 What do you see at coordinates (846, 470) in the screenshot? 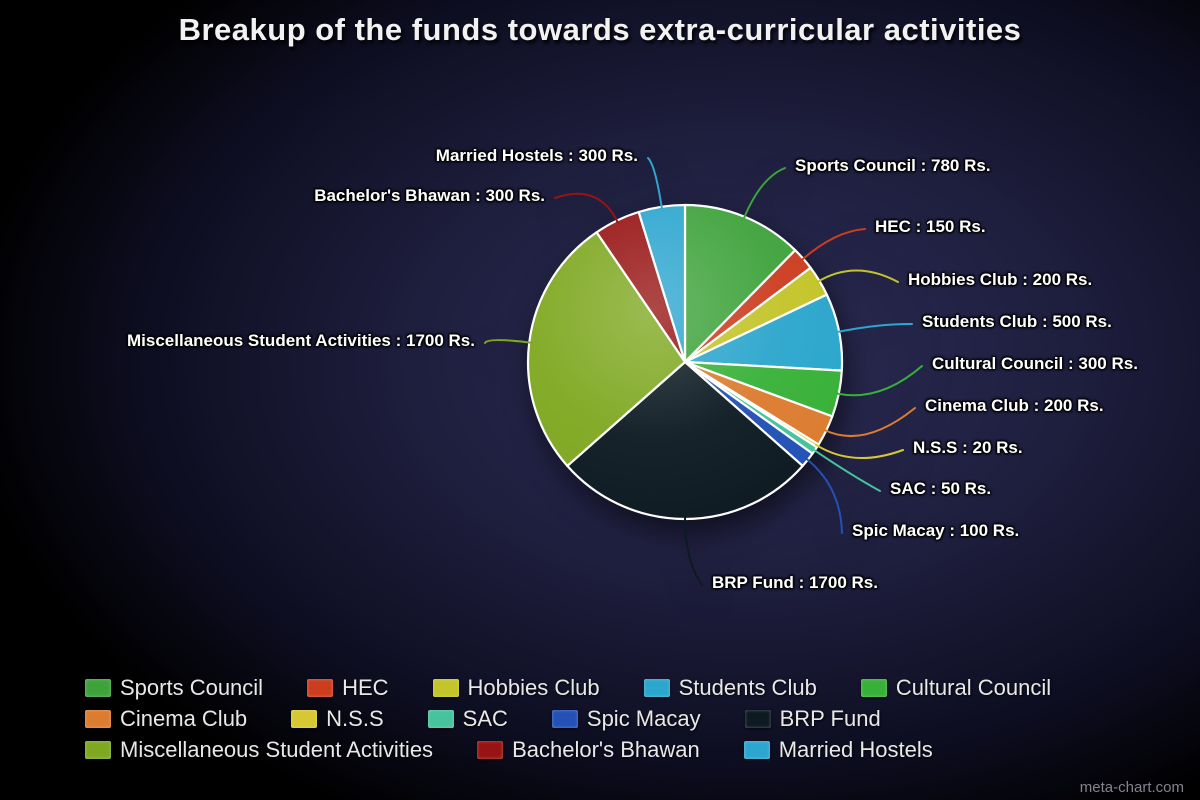
I see `leader-line-sac` at bounding box center [846, 470].